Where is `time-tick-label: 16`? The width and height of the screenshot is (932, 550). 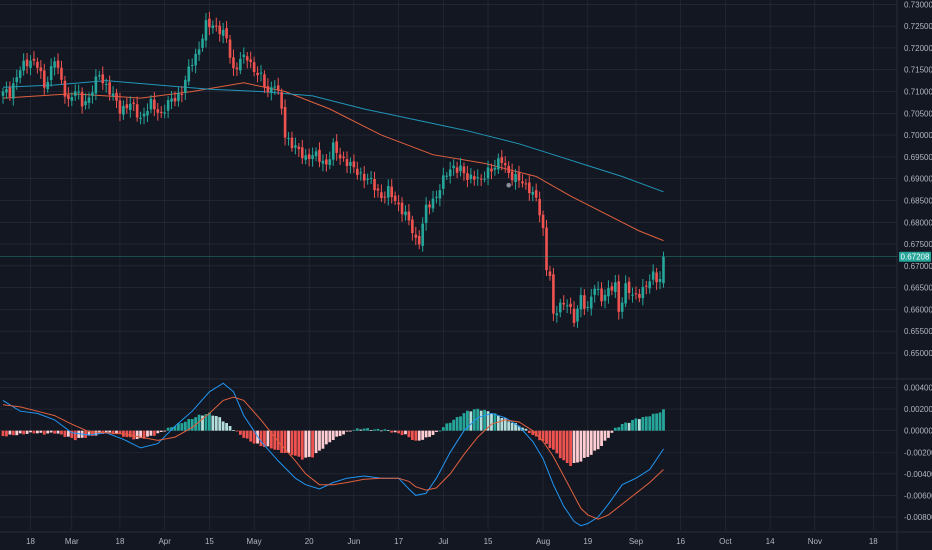 time-tick-label: 16 is located at coordinates (680, 541).